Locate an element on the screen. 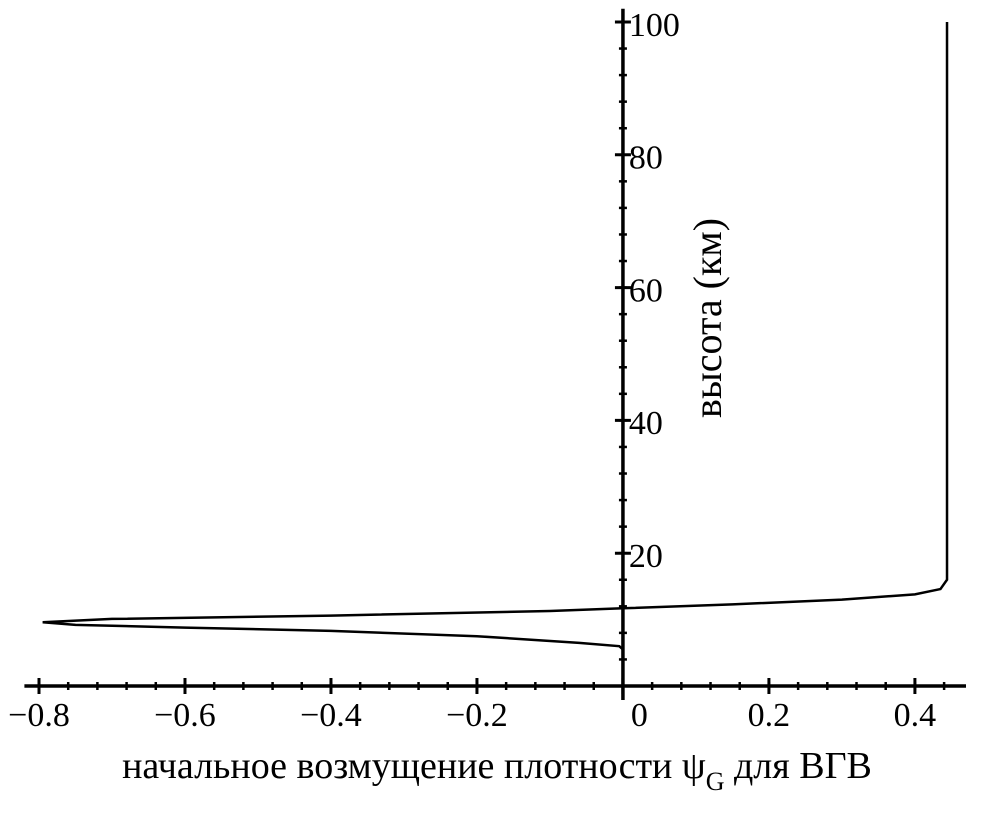  x-tick-label: 0.4 is located at coordinates (915, 715).